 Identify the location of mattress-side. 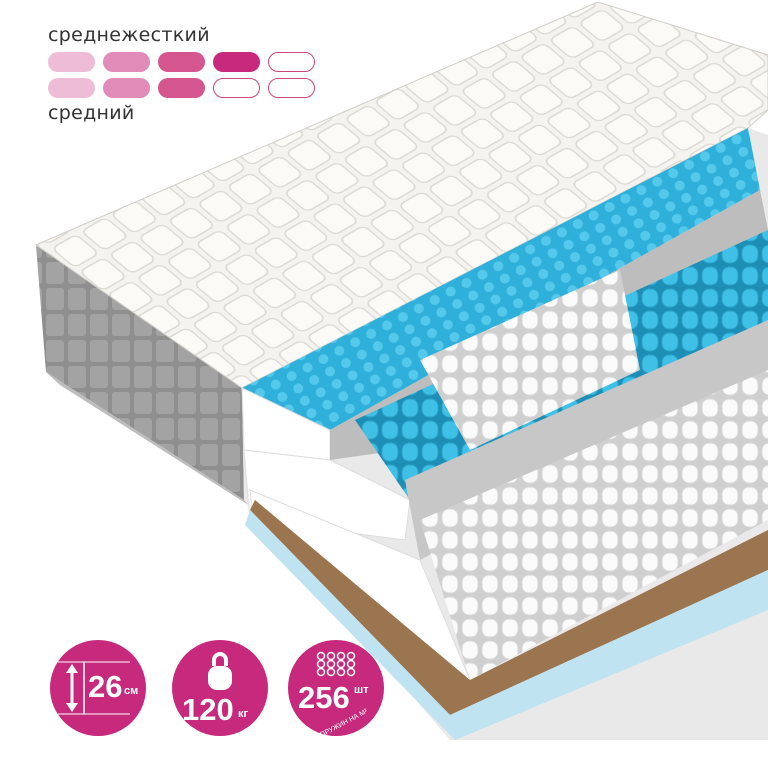
(143, 375).